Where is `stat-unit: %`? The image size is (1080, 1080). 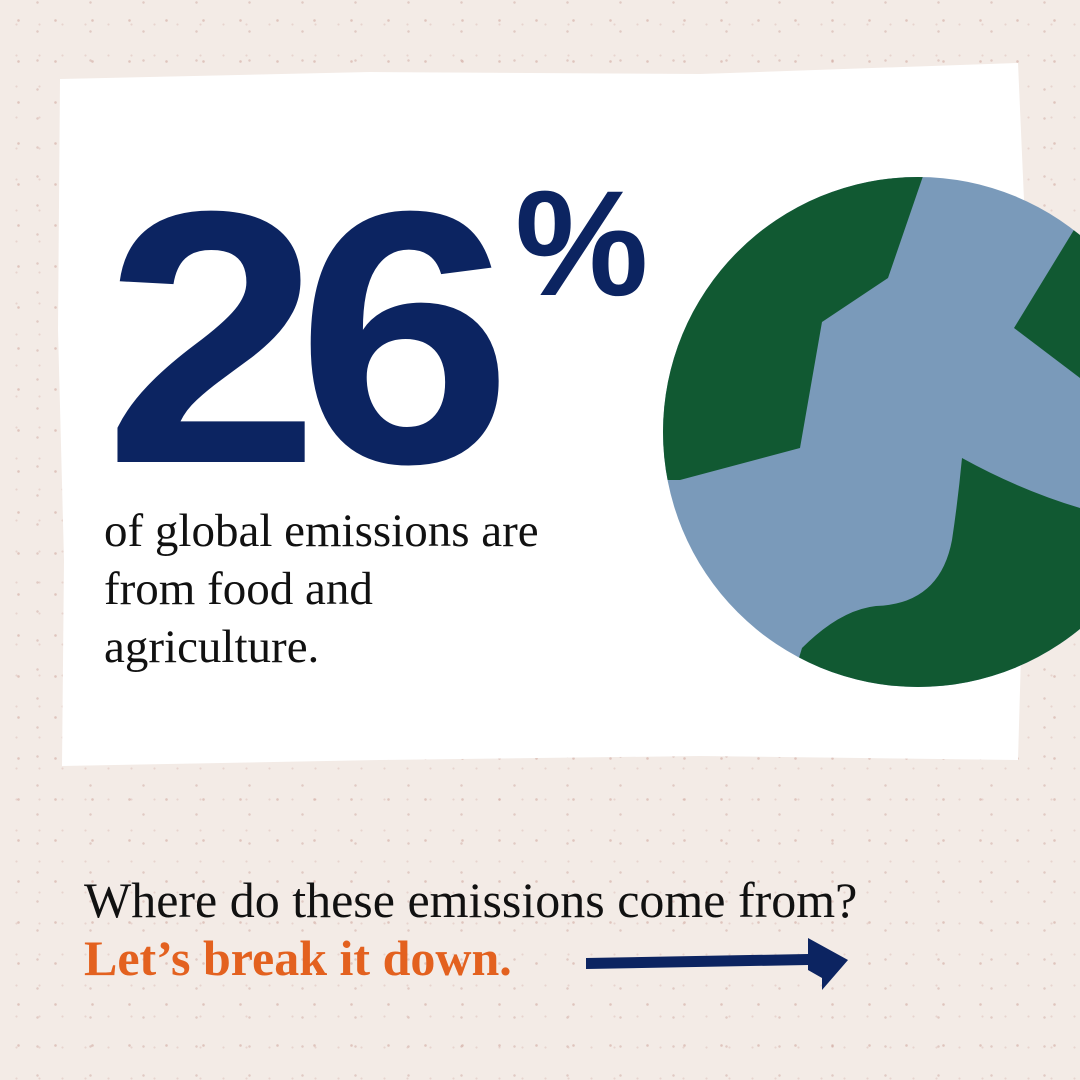 stat-unit: % is located at coordinates (582, 243).